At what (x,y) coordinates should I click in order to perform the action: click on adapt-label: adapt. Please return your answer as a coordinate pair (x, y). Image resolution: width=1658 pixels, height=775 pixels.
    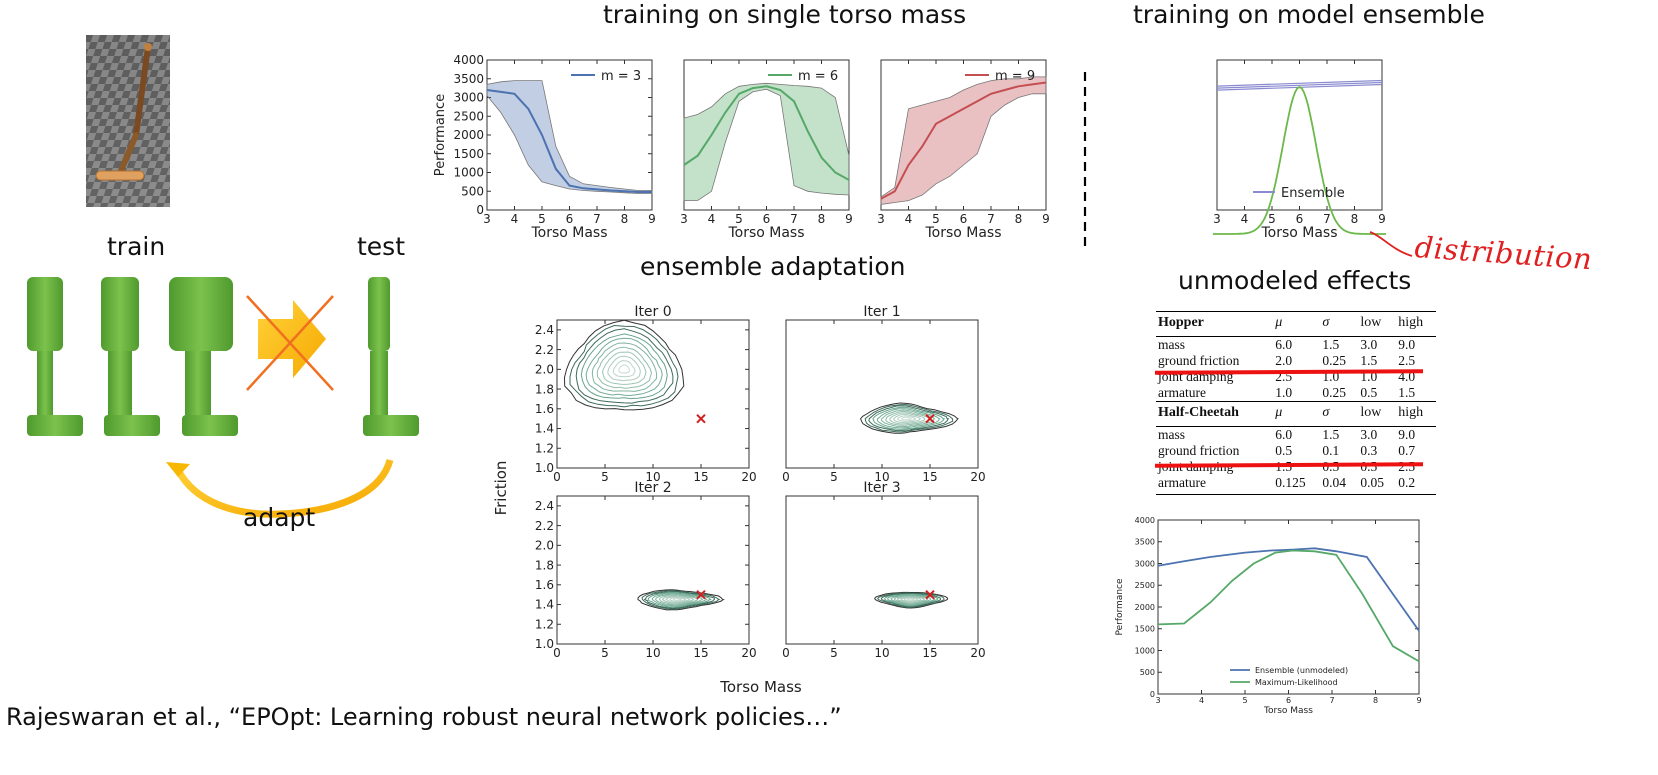
    Looking at the image, I should click on (279, 517).